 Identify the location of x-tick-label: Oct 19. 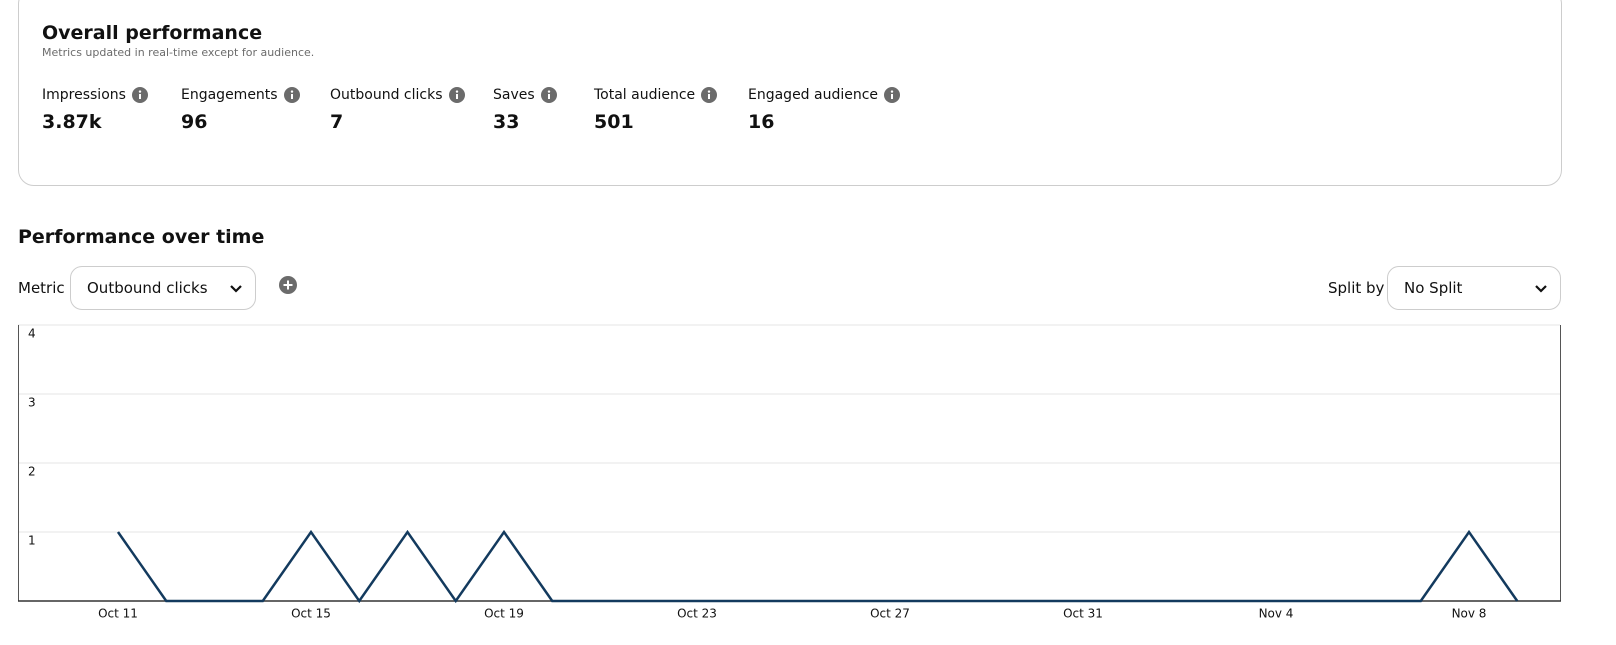
(504, 614).